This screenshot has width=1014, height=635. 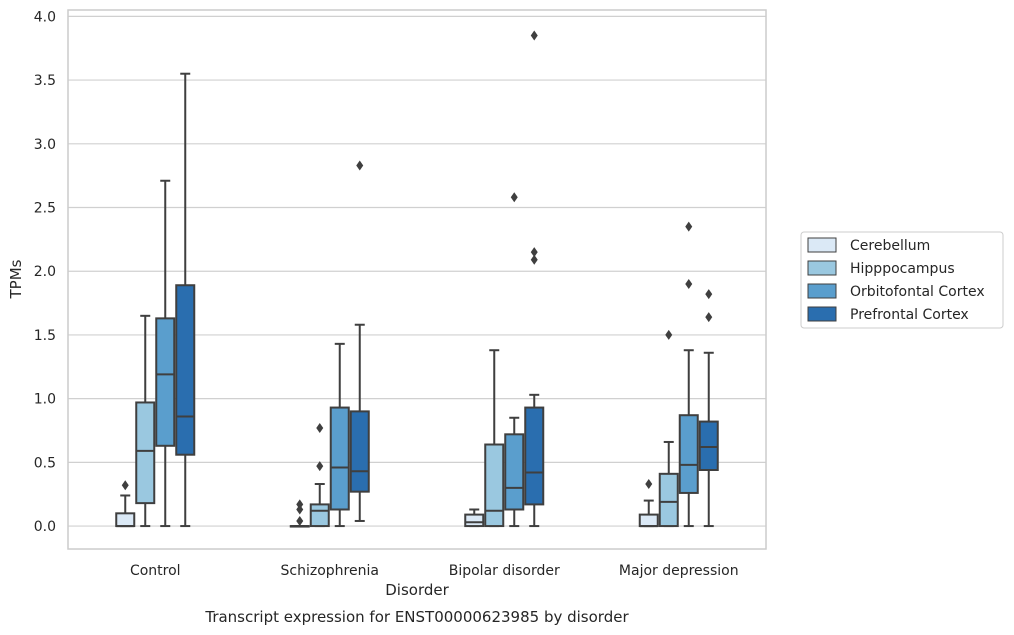 What do you see at coordinates (45, 463) in the screenshot?
I see `y-tick-label: 0.5` at bounding box center [45, 463].